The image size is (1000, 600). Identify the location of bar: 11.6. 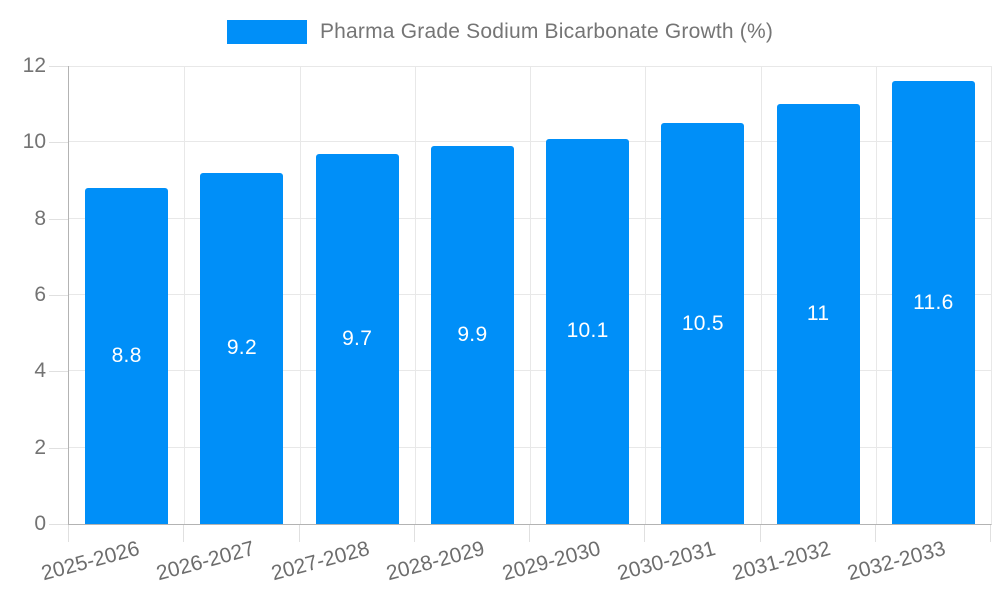
(933, 302).